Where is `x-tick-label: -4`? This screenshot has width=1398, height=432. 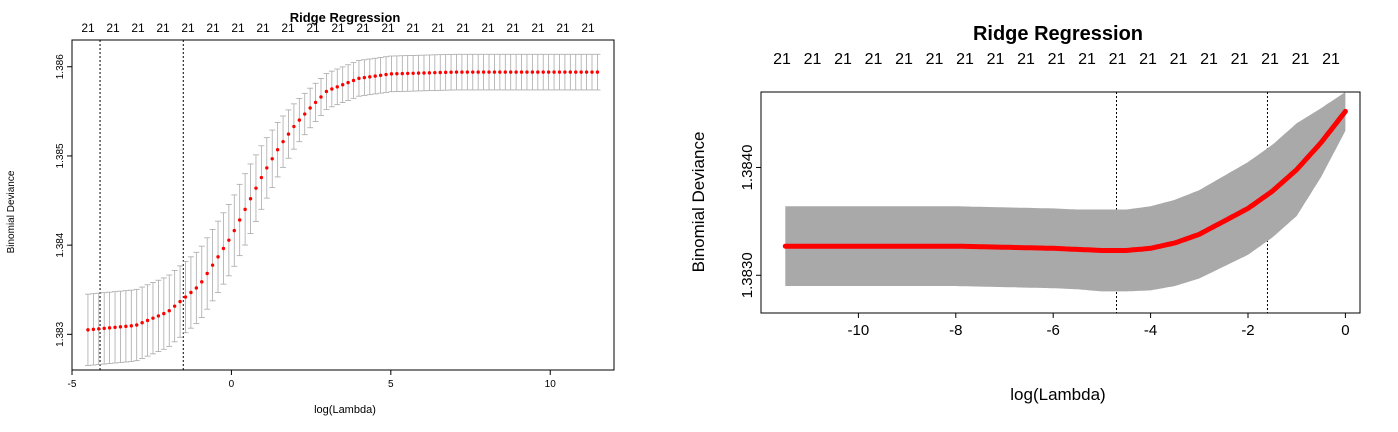 x-tick-label: -4 is located at coordinates (1150, 330).